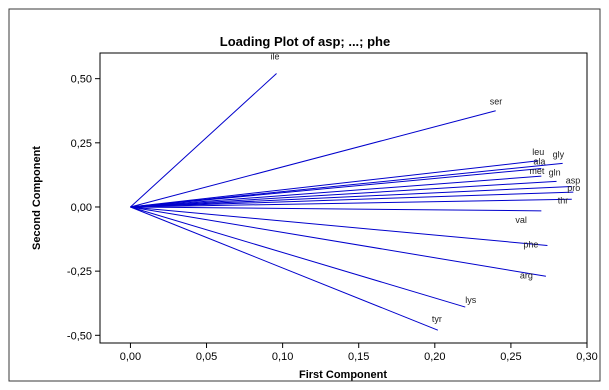  I want to click on x-tick-label: 0,20, so click(434, 357).